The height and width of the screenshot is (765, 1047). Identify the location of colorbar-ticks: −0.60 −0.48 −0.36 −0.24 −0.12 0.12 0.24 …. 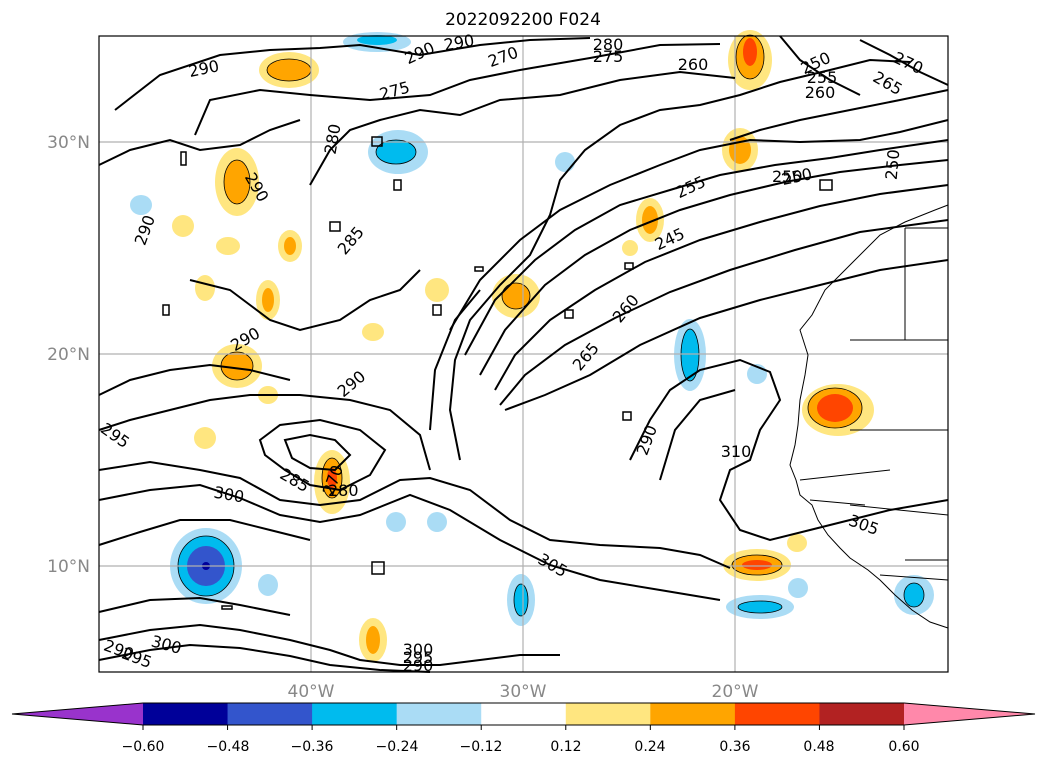
(521, 740).